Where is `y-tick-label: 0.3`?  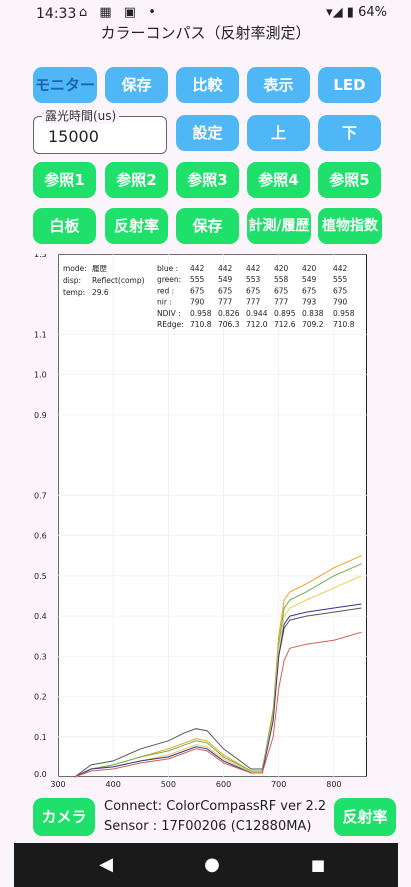 y-tick-label: 0.3 is located at coordinates (40, 656).